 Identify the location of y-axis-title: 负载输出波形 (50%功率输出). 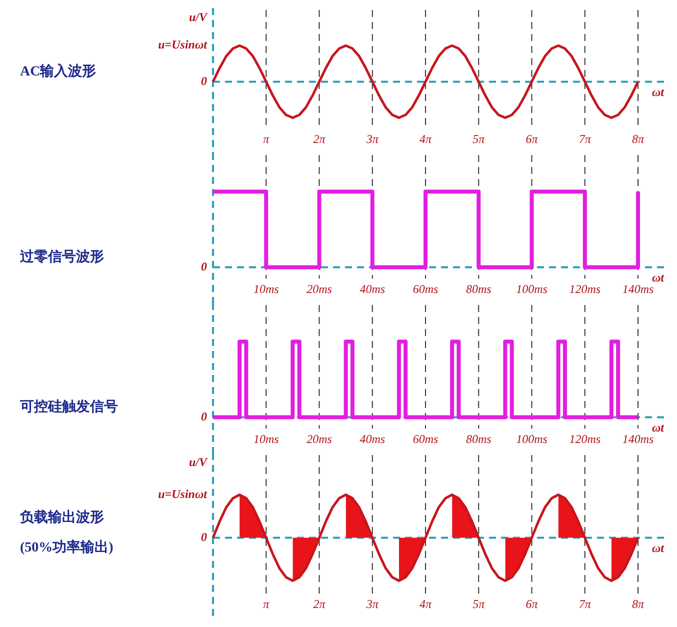
(66, 532).